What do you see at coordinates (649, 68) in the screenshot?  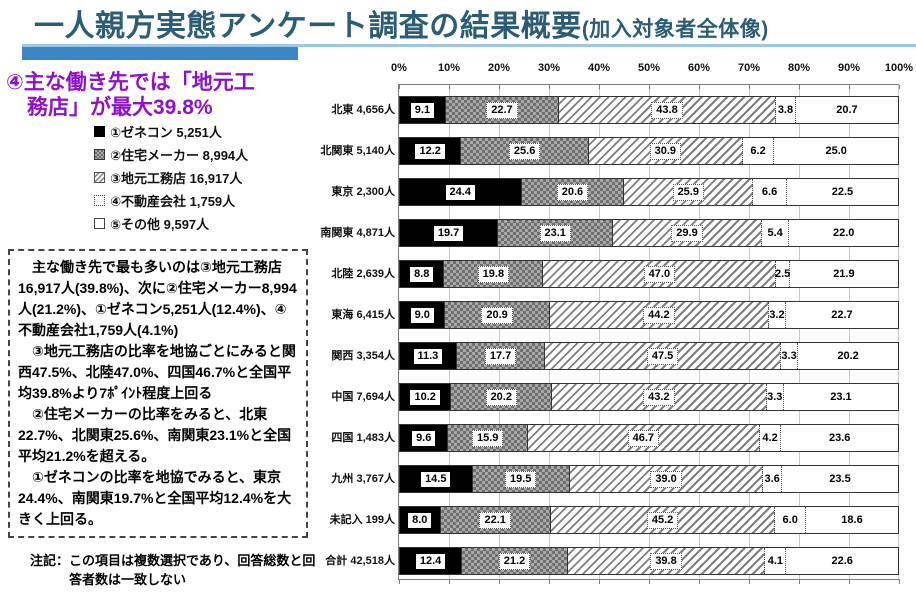 I see `x-axis-tick-label: 50%` at bounding box center [649, 68].